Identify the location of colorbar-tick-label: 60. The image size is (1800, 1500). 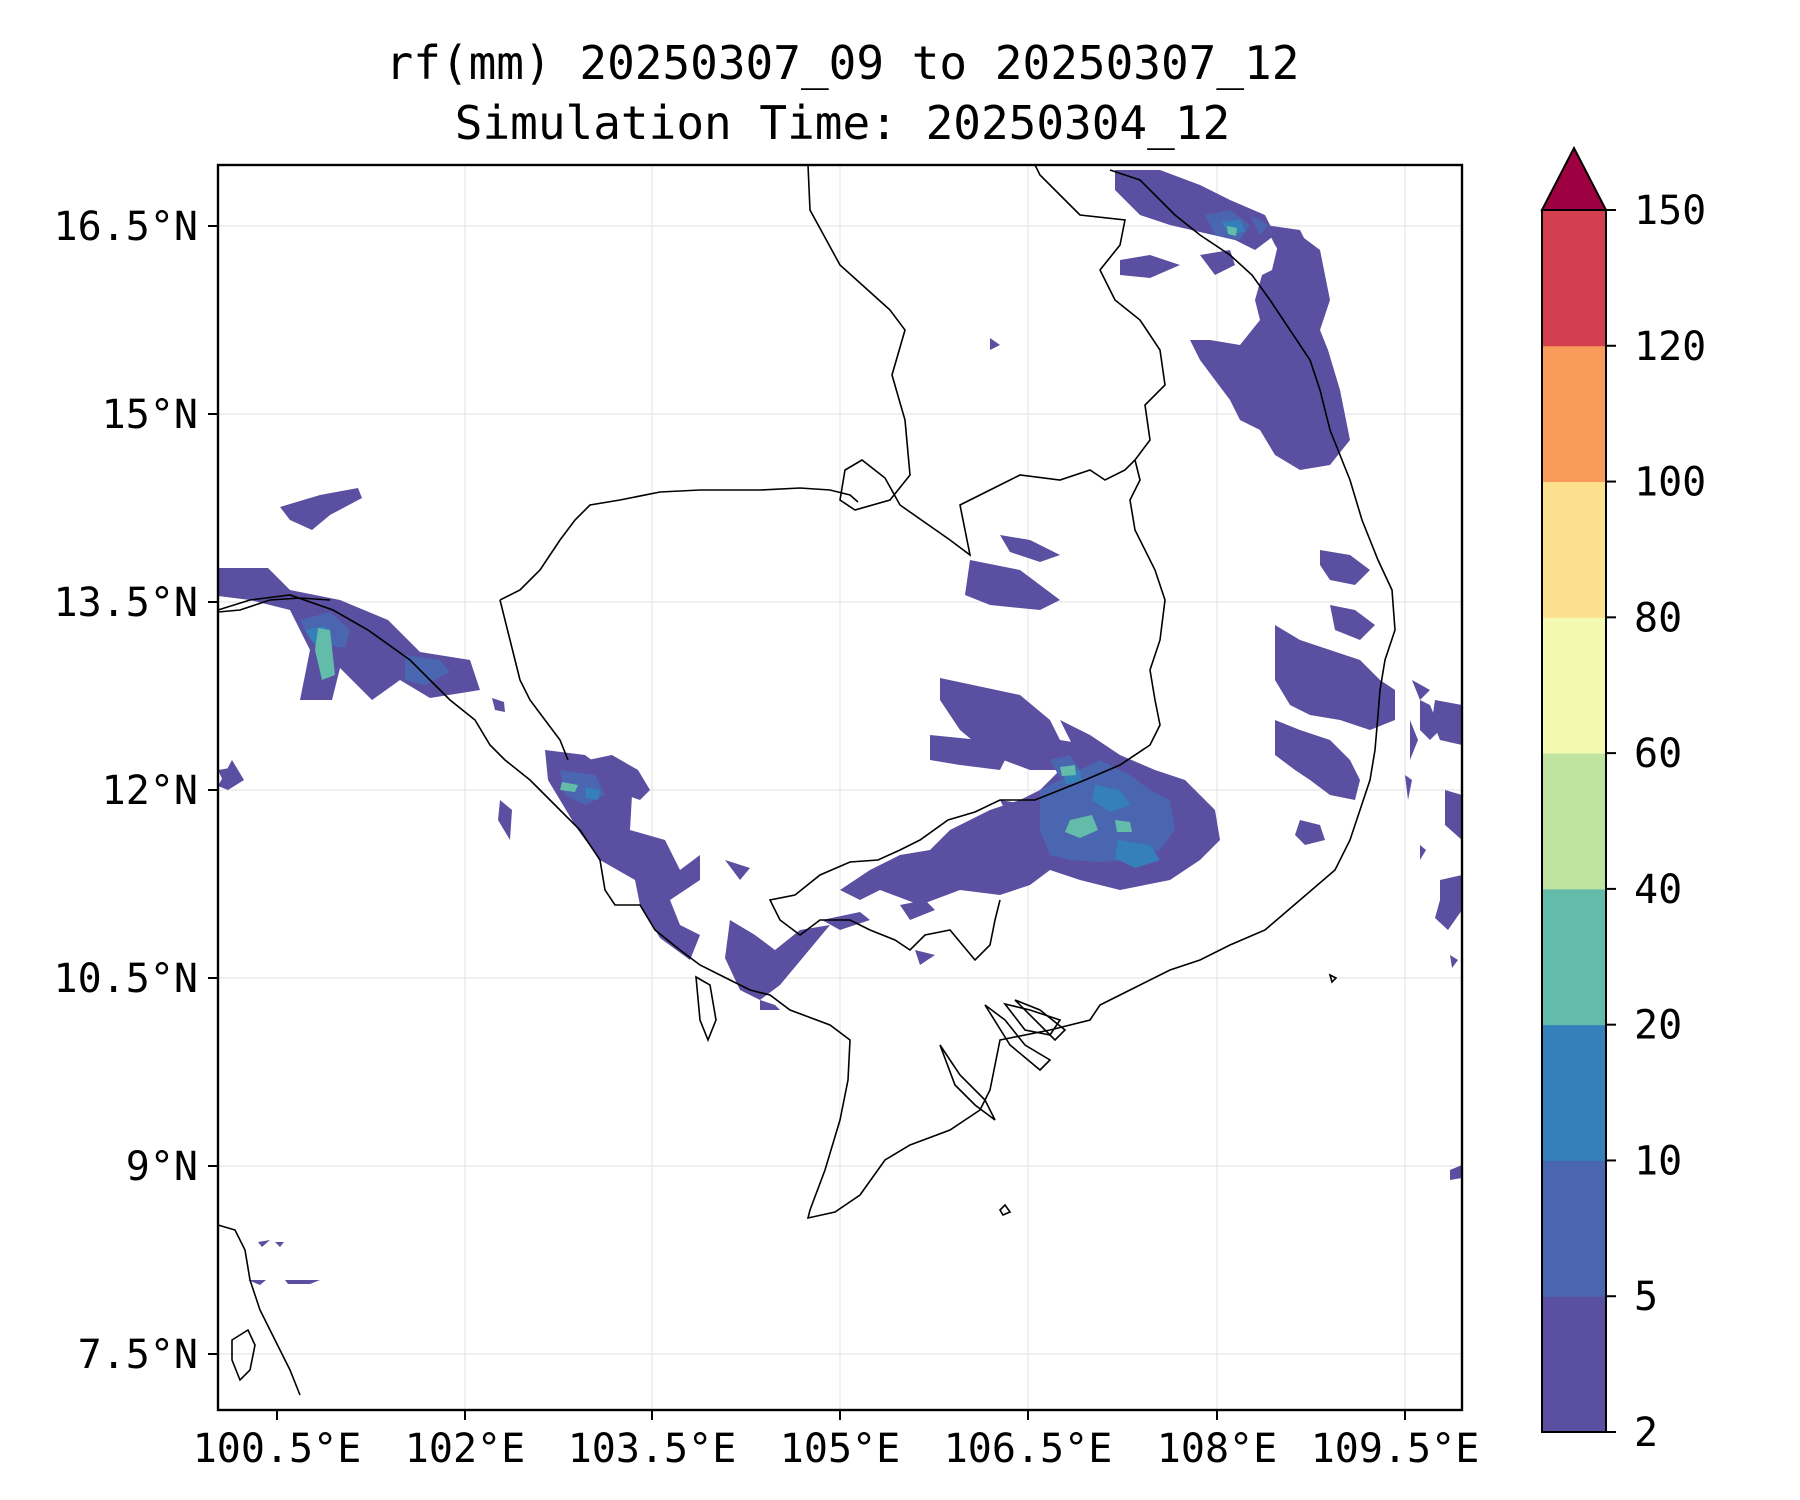
(1658, 754).